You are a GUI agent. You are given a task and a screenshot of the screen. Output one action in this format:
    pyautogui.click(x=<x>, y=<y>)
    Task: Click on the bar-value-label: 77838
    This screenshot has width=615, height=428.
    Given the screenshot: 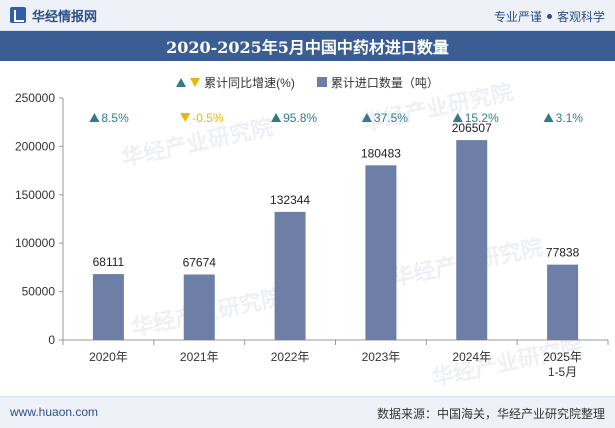 What is the action you would take?
    pyautogui.click(x=563, y=253)
    